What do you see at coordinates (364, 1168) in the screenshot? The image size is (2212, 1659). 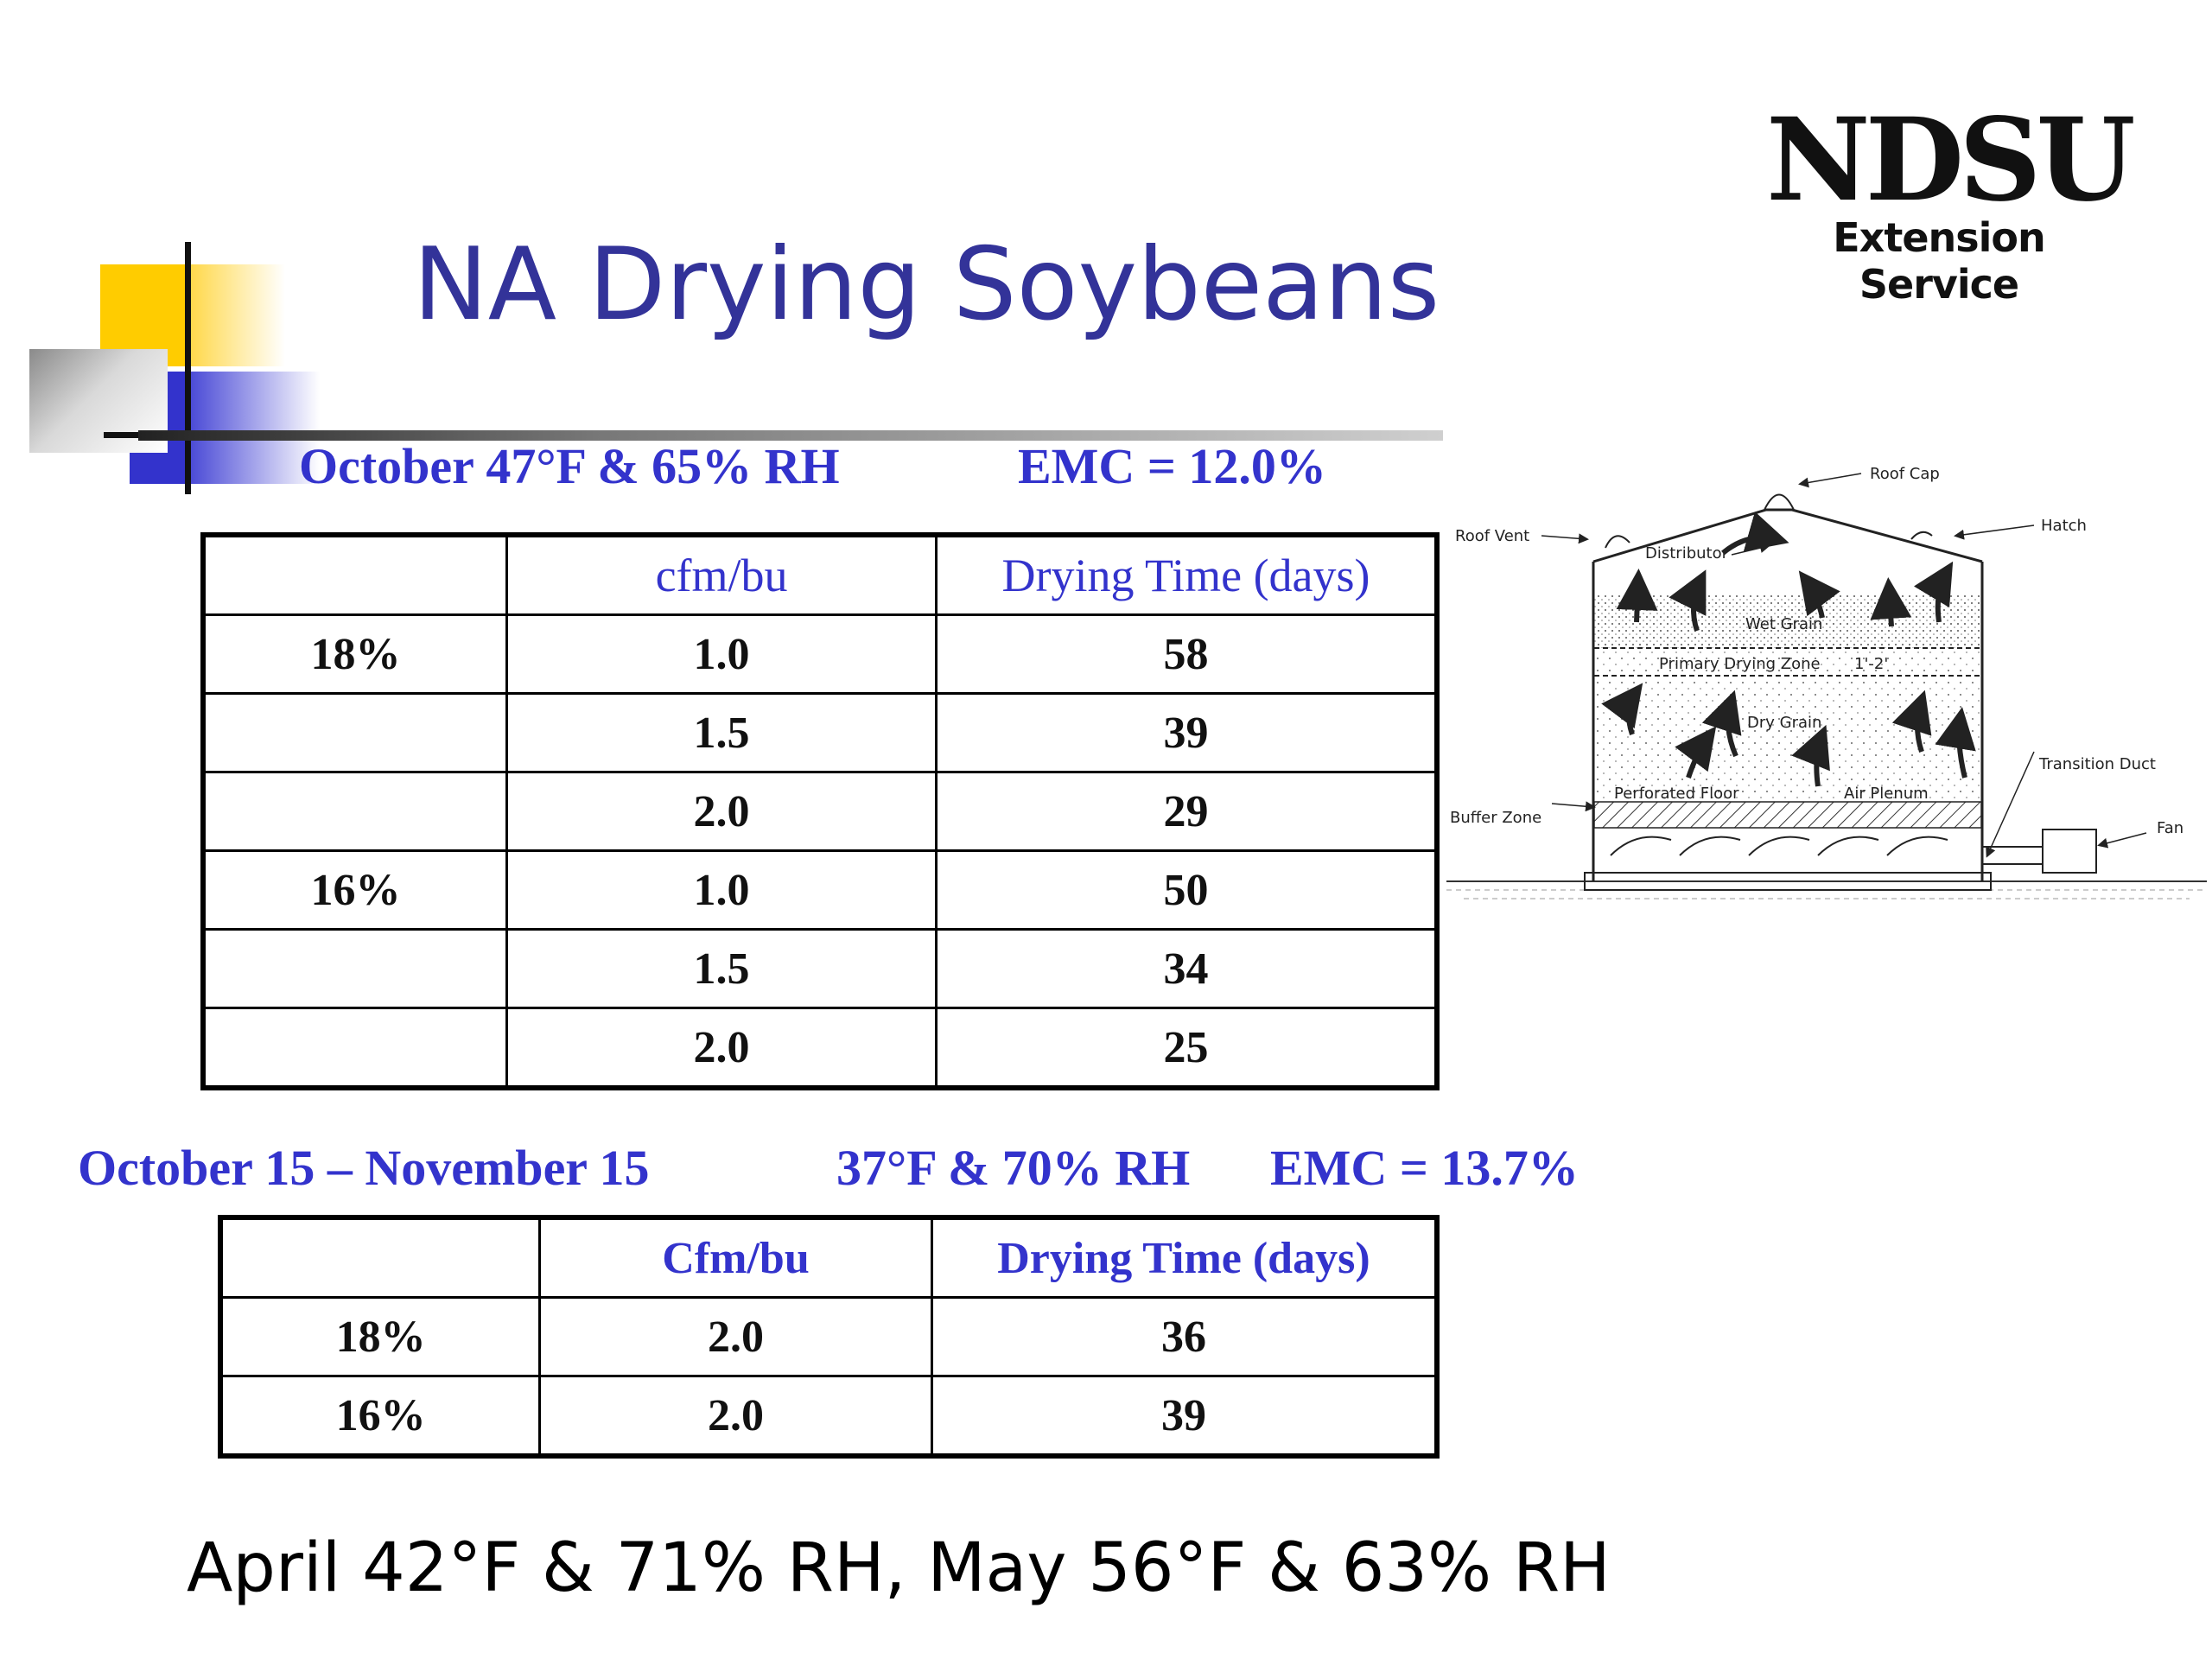 I see `section2-period: October 15 – November 15` at bounding box center [364, 1168].